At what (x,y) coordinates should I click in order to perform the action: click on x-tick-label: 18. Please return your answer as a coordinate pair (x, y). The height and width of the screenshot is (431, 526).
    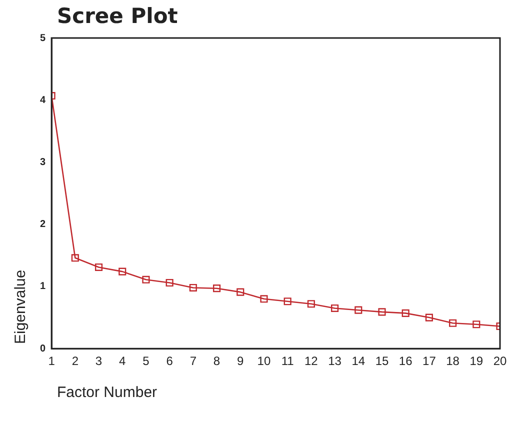
    Looking at the image, I should click on (453, 361).